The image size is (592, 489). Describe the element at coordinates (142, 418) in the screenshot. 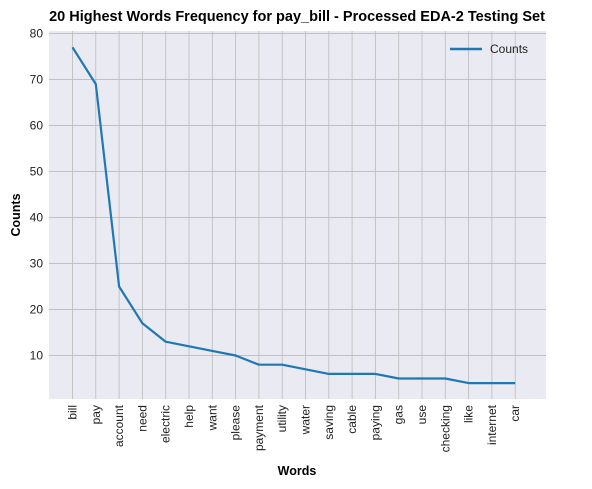

I see `x-tick-label: need` at that location.